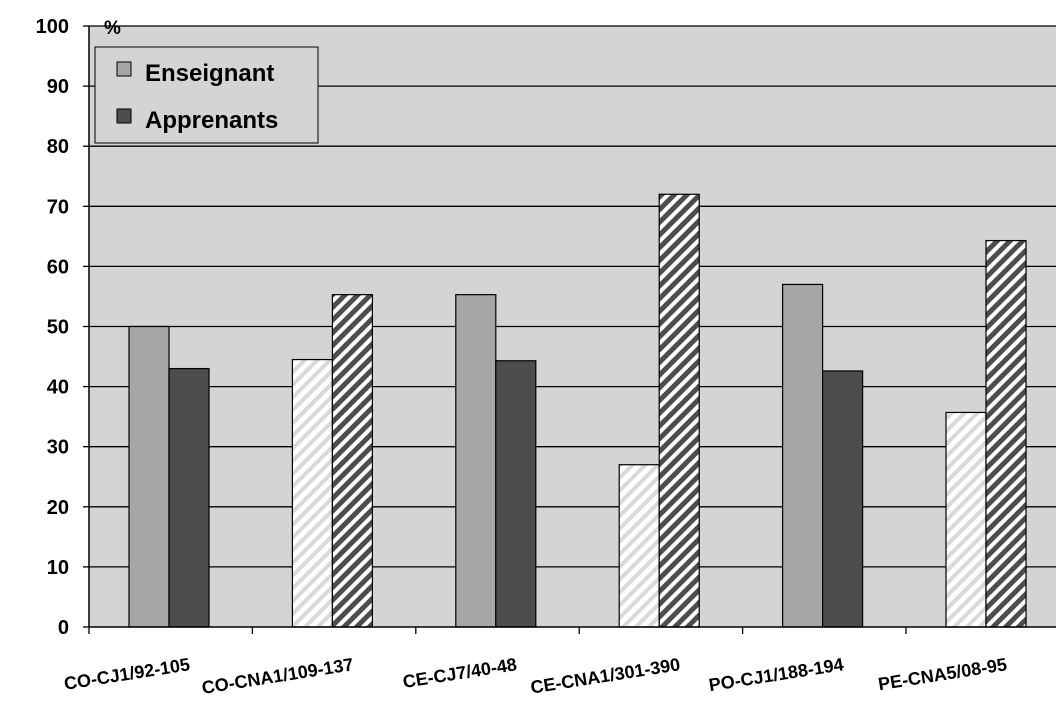 Image resolution: width=1056 pixels, height=707 pixels. Describe the element at coordinates (124, 69) in the screenshot. I see `legend-swatch-enseignant` at that location.